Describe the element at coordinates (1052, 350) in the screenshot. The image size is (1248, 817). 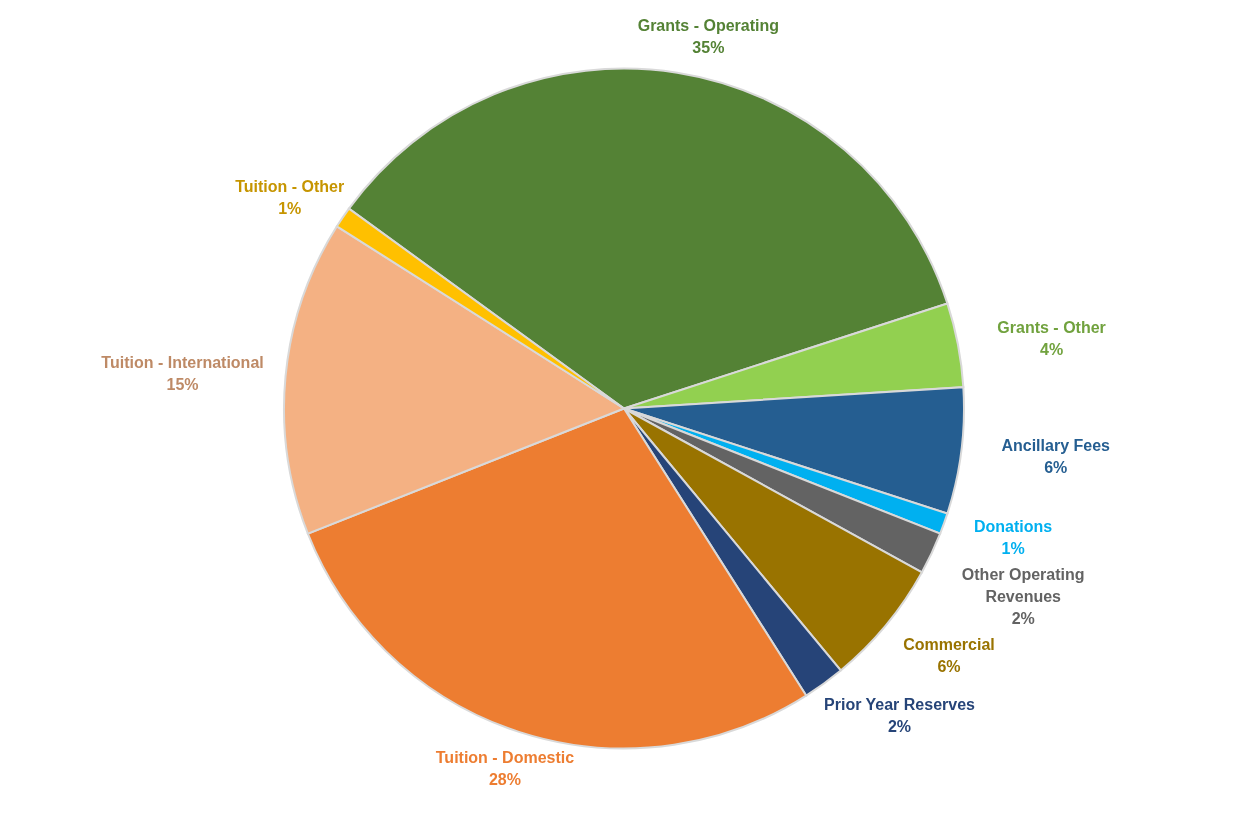
I see `data-label: 4%` at that location.